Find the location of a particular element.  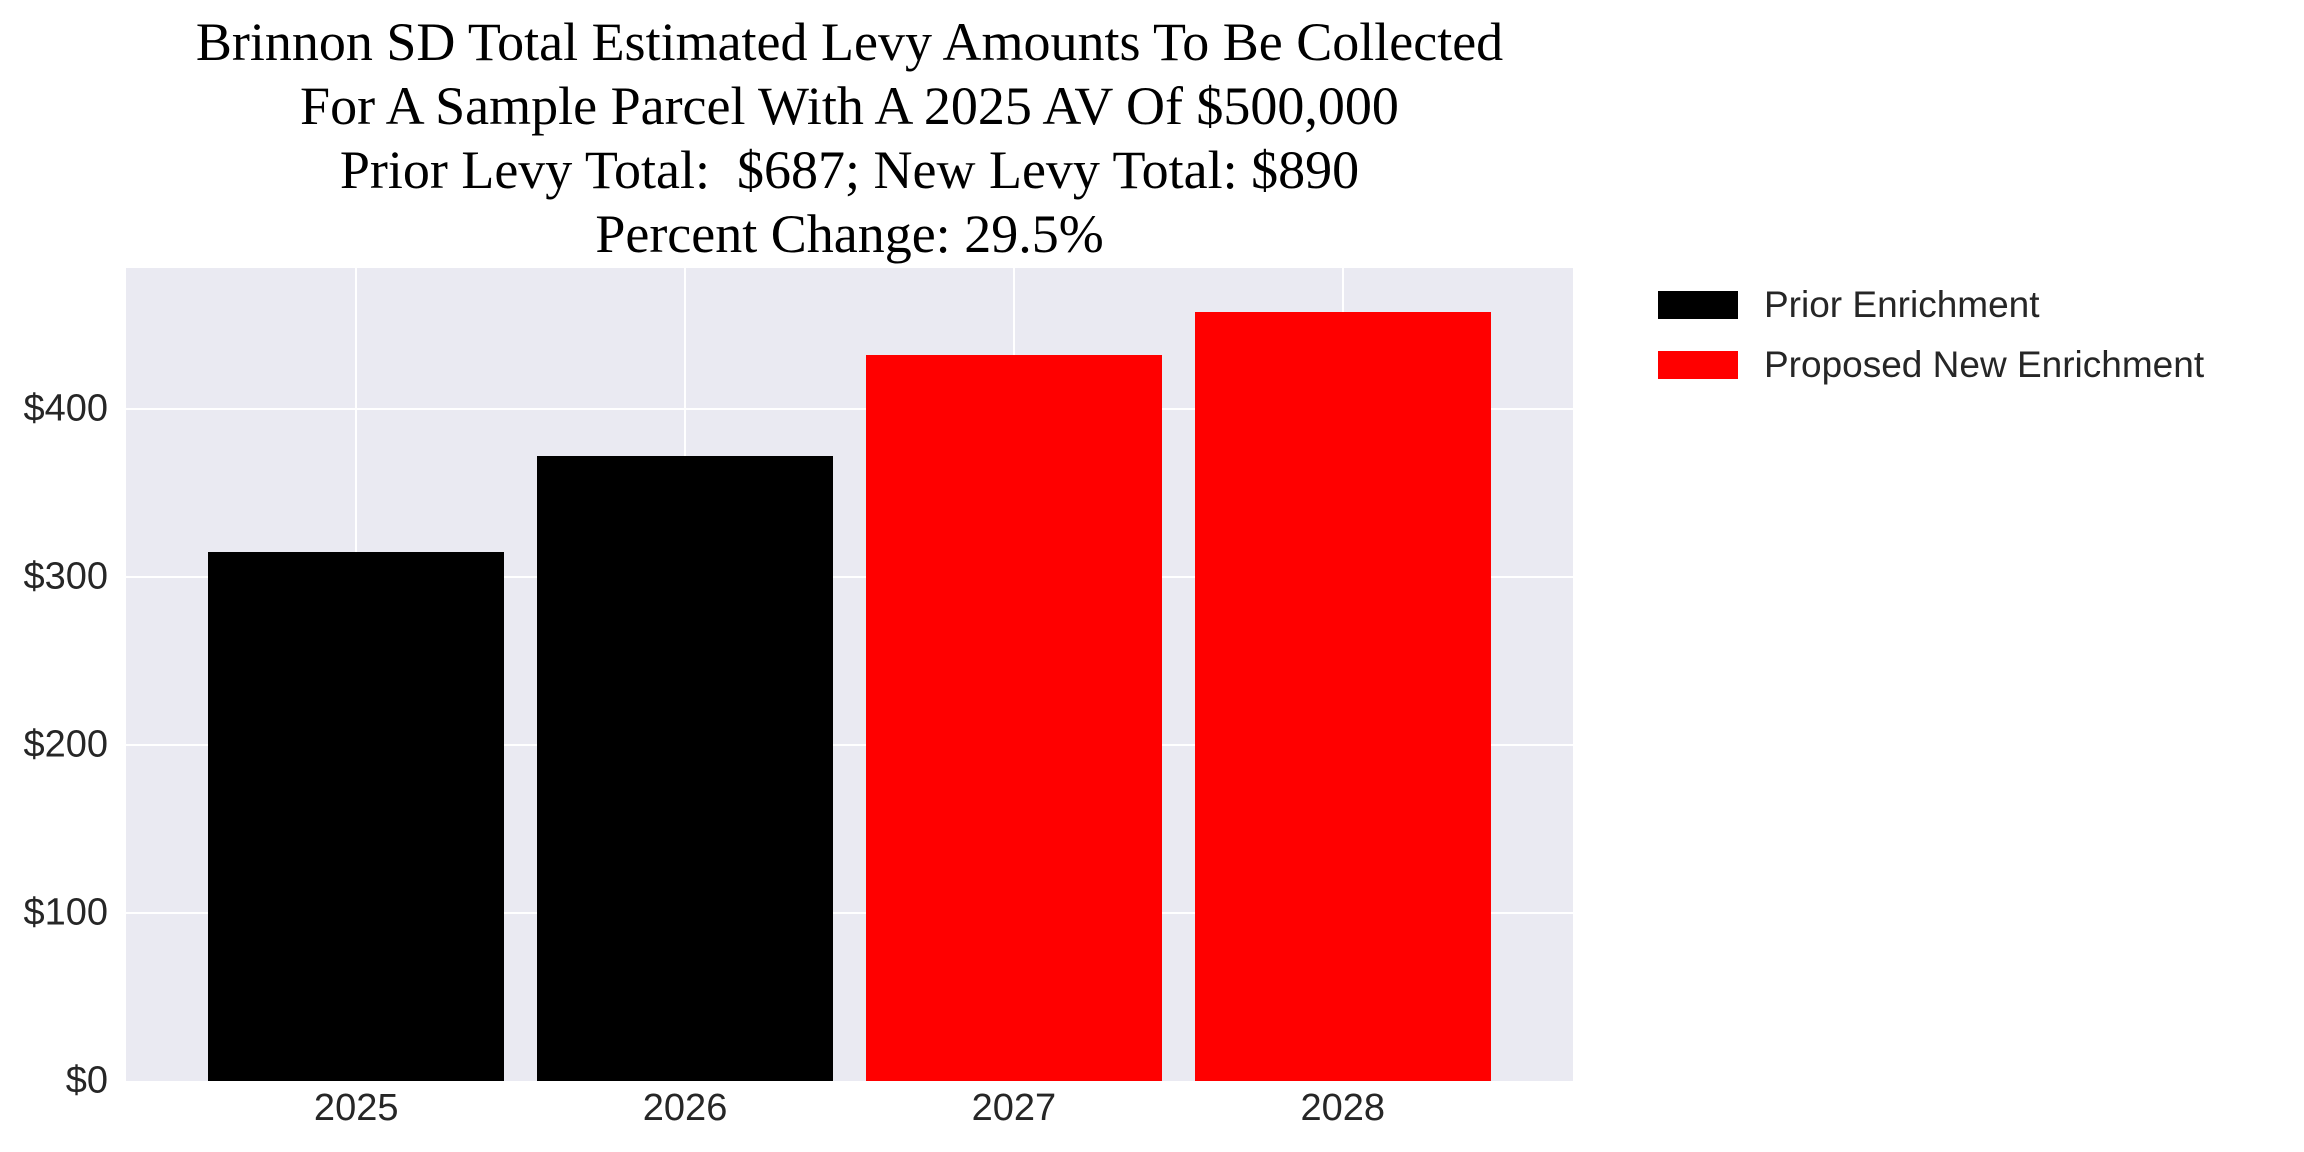

legend-item-proposed-new-enrichment: Proposed New Enrichment is located at coordinates (1931, 365).